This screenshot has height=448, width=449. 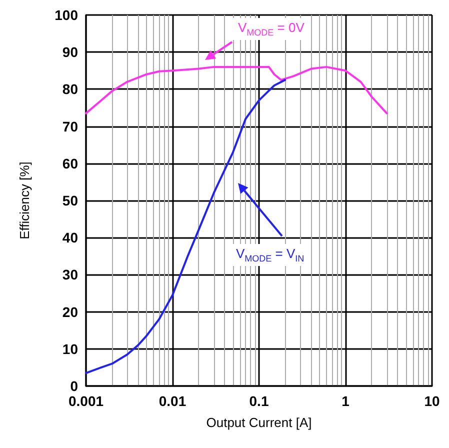 I want to click on y-tick-label: 40, so click(x=70, y=238).